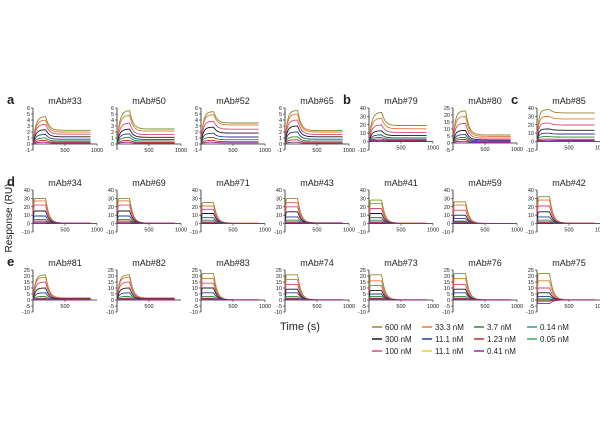 This screenshot has height=447, width=600. What do you see at coordinates (485, 101) in the screenshot?
I see `panel-title: mAb#80` at bounding box center [485, 101].